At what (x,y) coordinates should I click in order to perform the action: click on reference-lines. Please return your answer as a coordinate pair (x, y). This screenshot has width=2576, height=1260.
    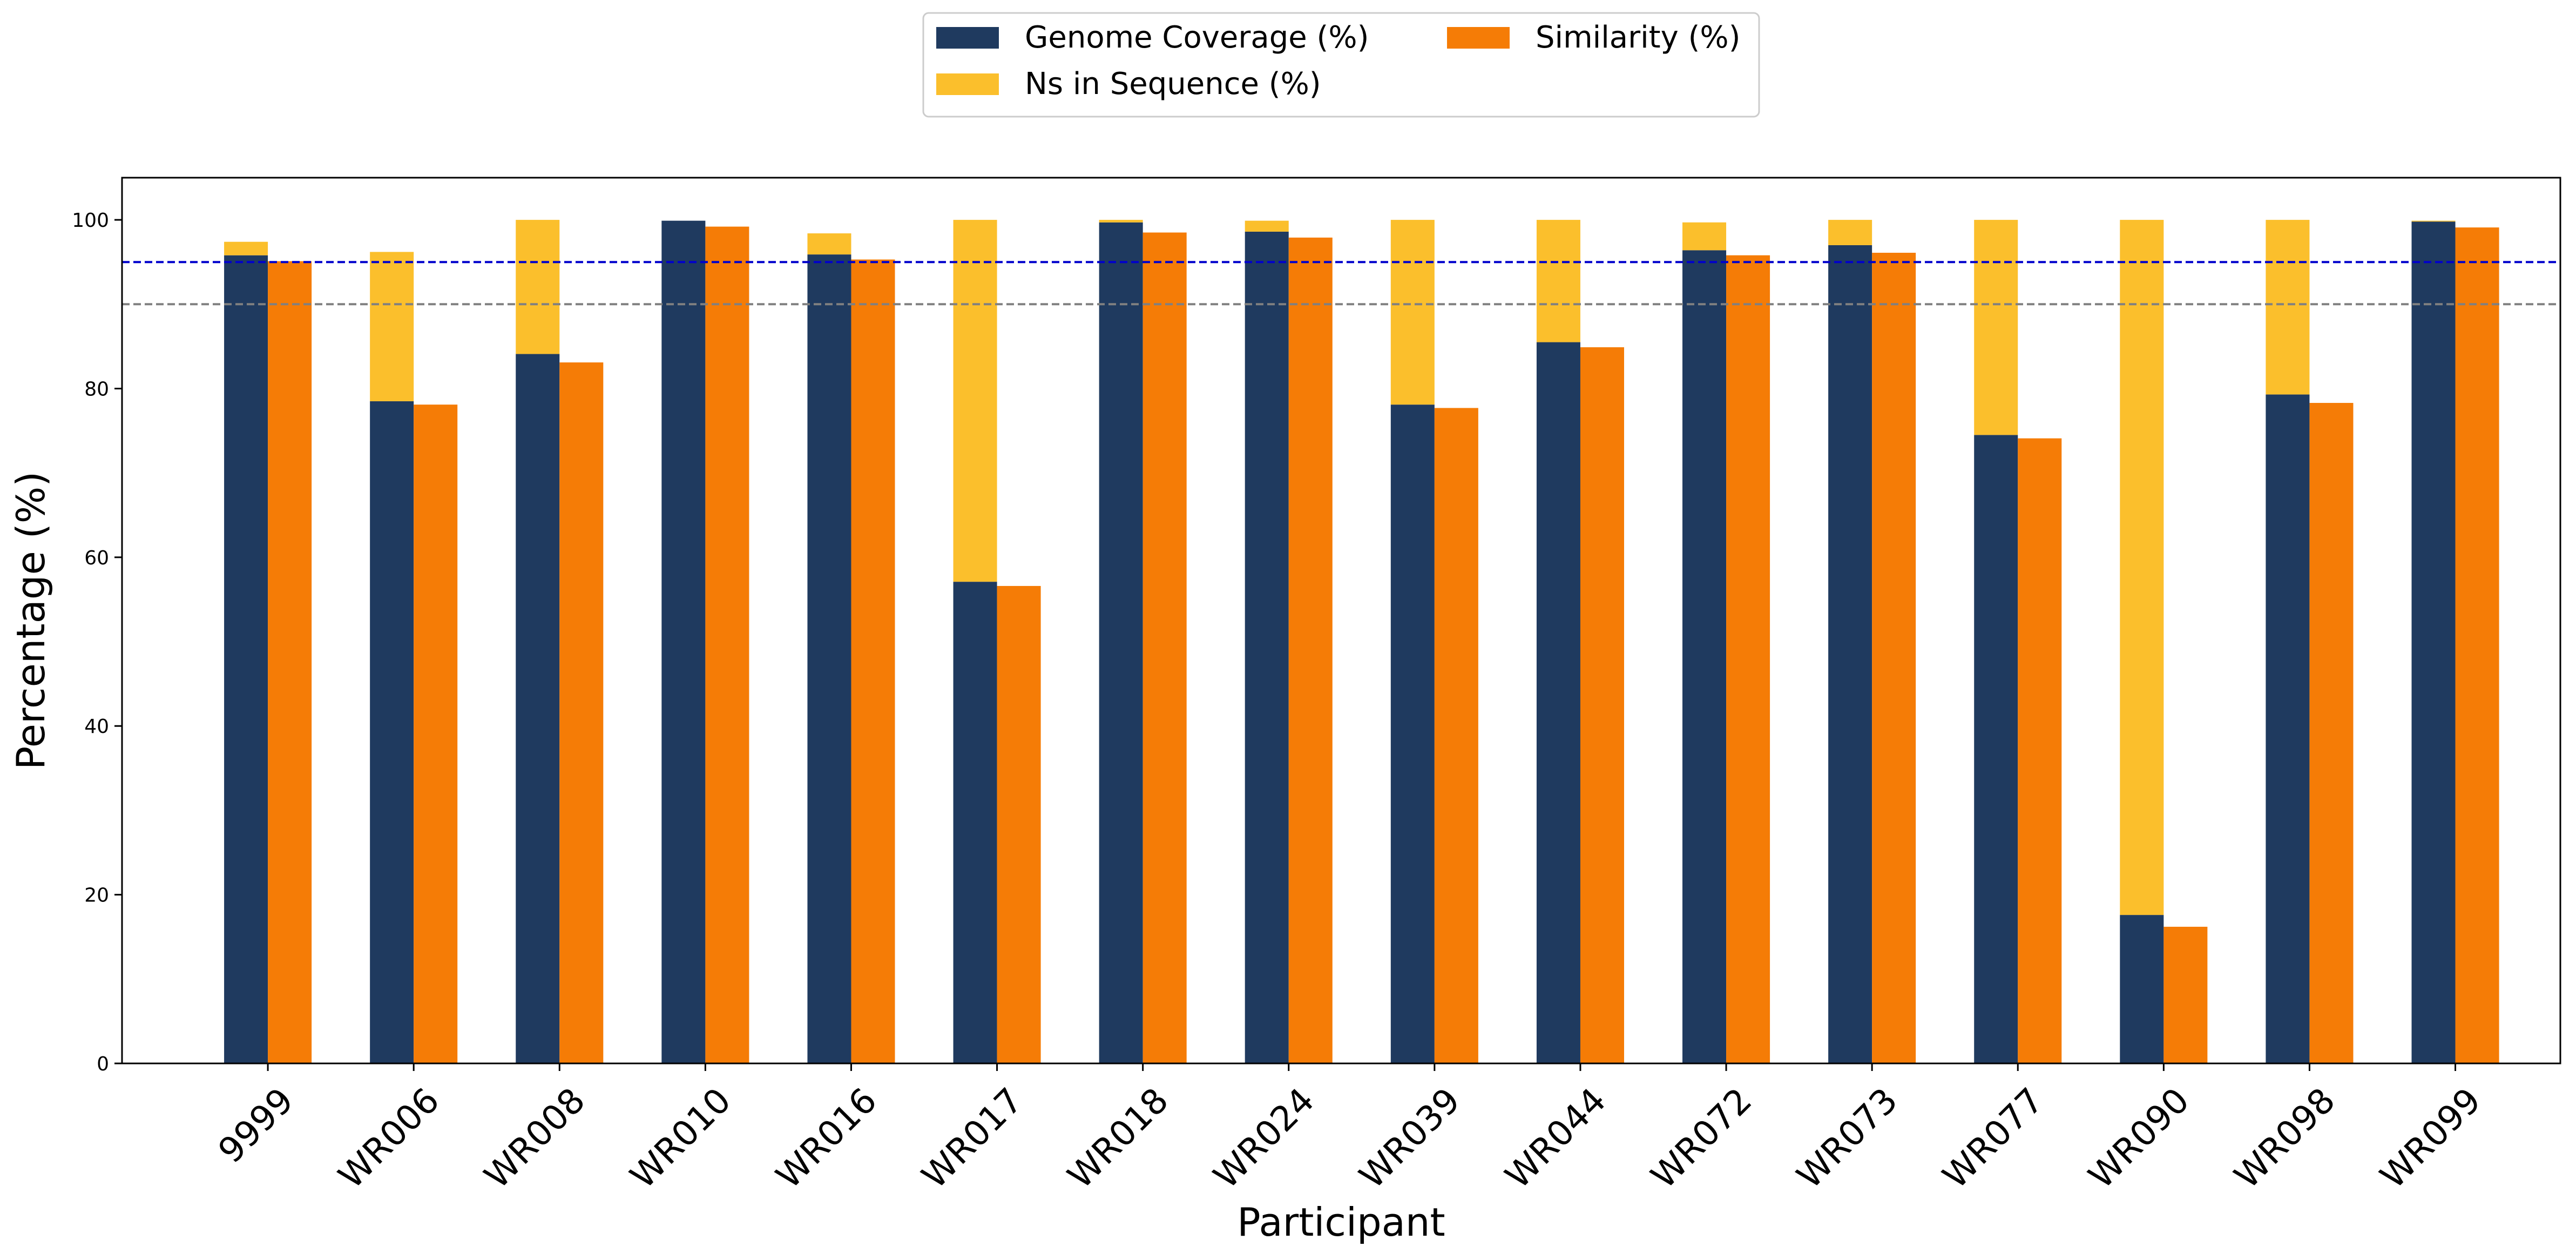
    Looking at the image, I should click on (1341, 284).